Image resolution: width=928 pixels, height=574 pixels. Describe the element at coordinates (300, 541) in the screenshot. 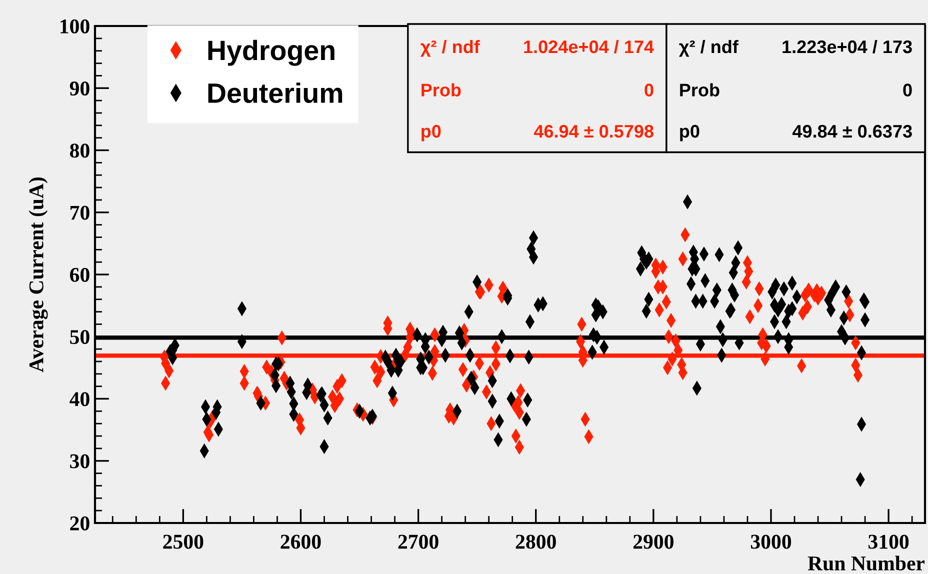

I see `x-tick-label: 2600` at that location.